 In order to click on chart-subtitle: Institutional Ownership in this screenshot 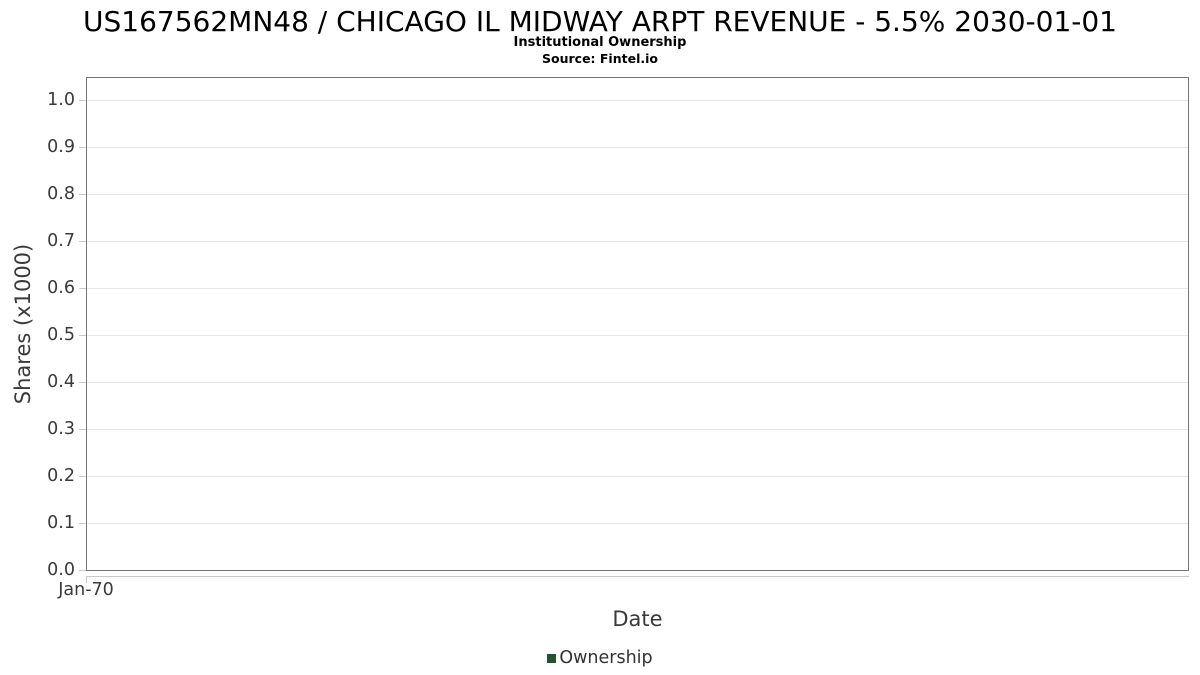, I will do `click(600, 42)`.